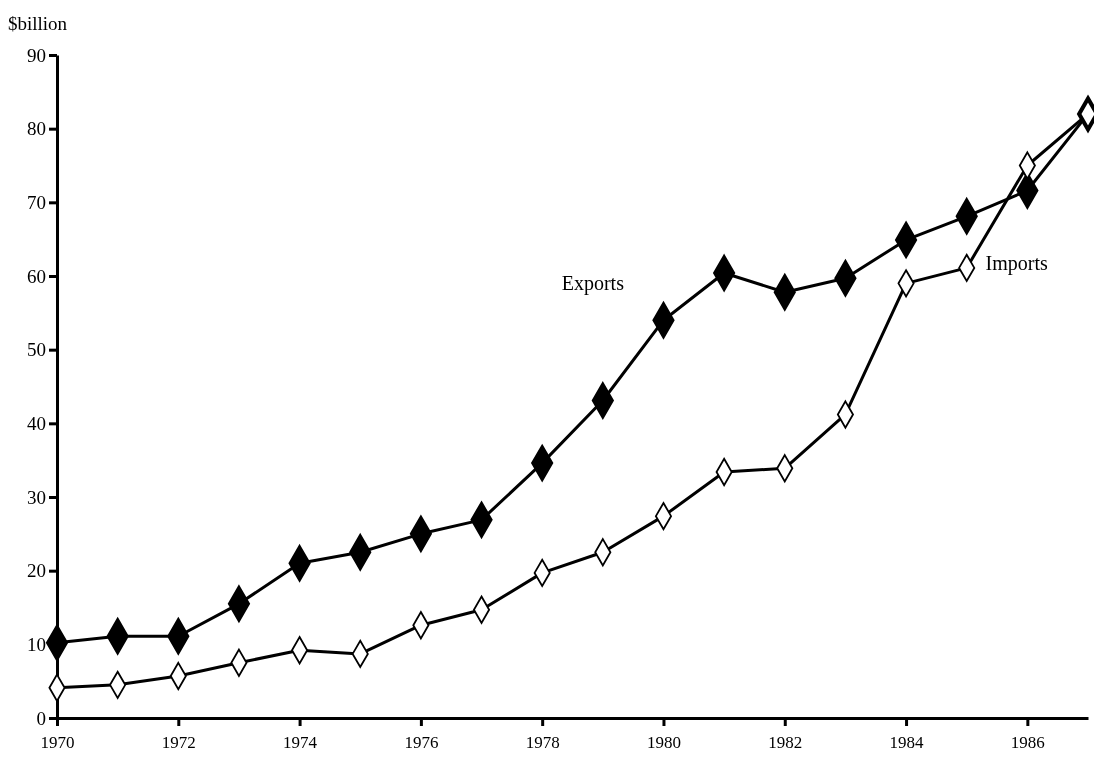 The image size is (1094, 762). I want to click on x-tick-label: 1984, so click(907, 742).